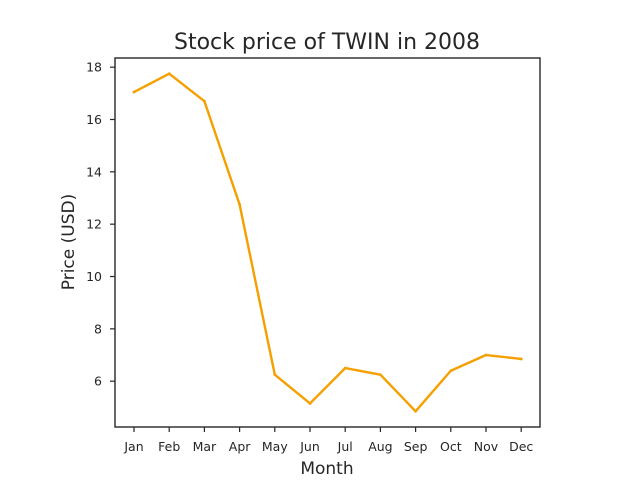  What do you see at coordinates (94, 276) in the screenshot?
I see `y-tick-label: 10` at bounding box center [94, 276].